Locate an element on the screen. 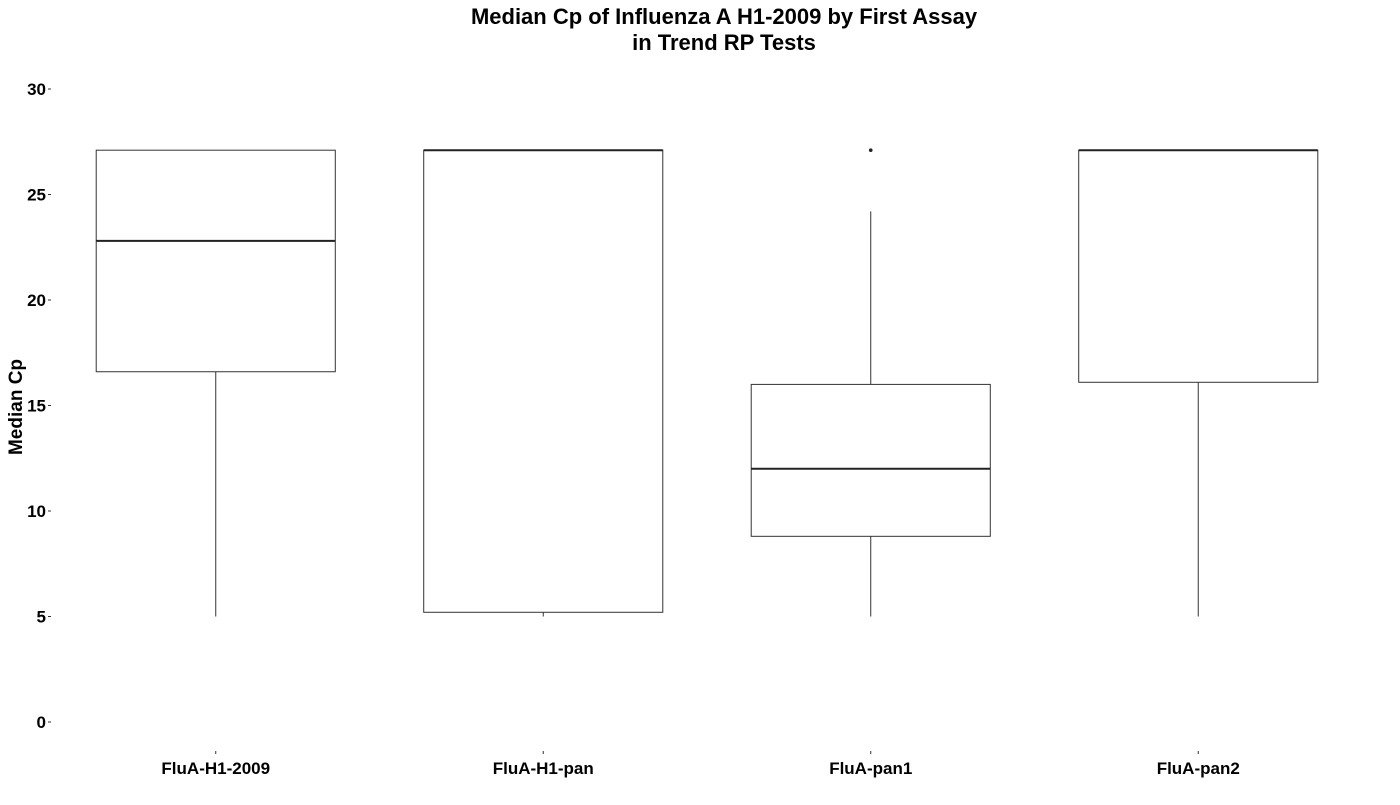 Image resolution: width=1400 pixels, height=805 pixels. x-tick-label: FluA-H1-2009 is located at coordinates (215, 768).